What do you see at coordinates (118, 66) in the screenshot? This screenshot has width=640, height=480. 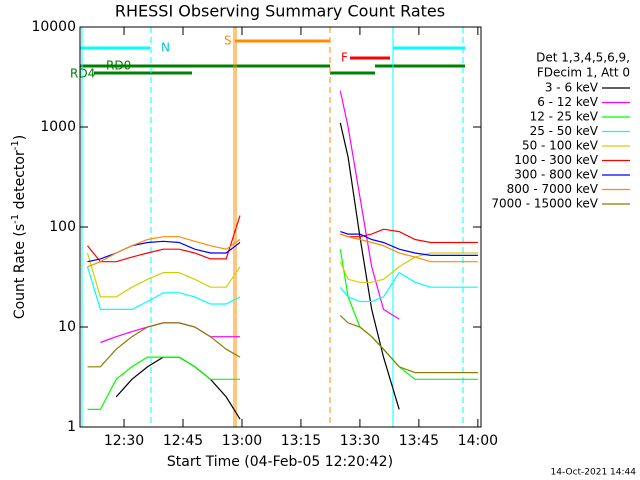 I see `flag-label: RD0` at bounding box center [118, 66].